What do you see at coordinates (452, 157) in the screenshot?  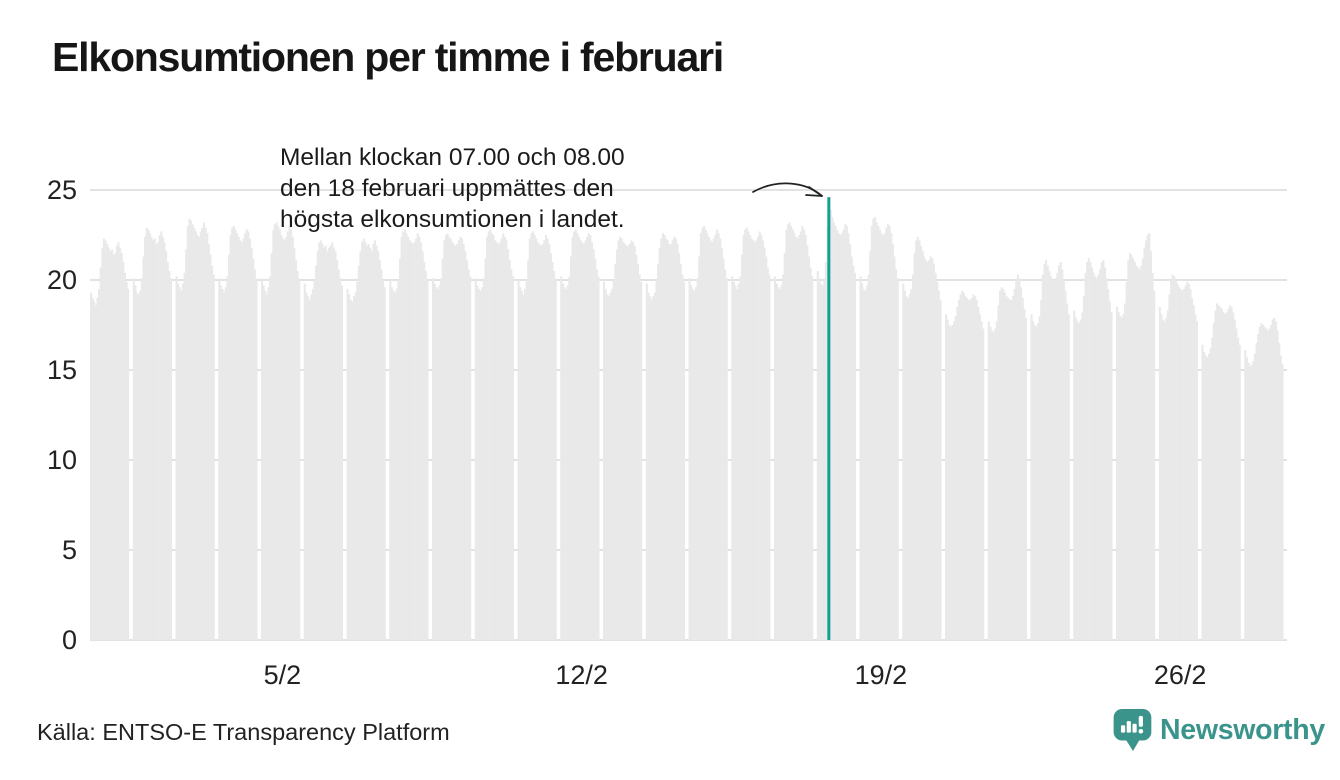 I see `annotation-line-1: Mellan klockan 07.00 och 08.00` at bounding box center [452, 157].